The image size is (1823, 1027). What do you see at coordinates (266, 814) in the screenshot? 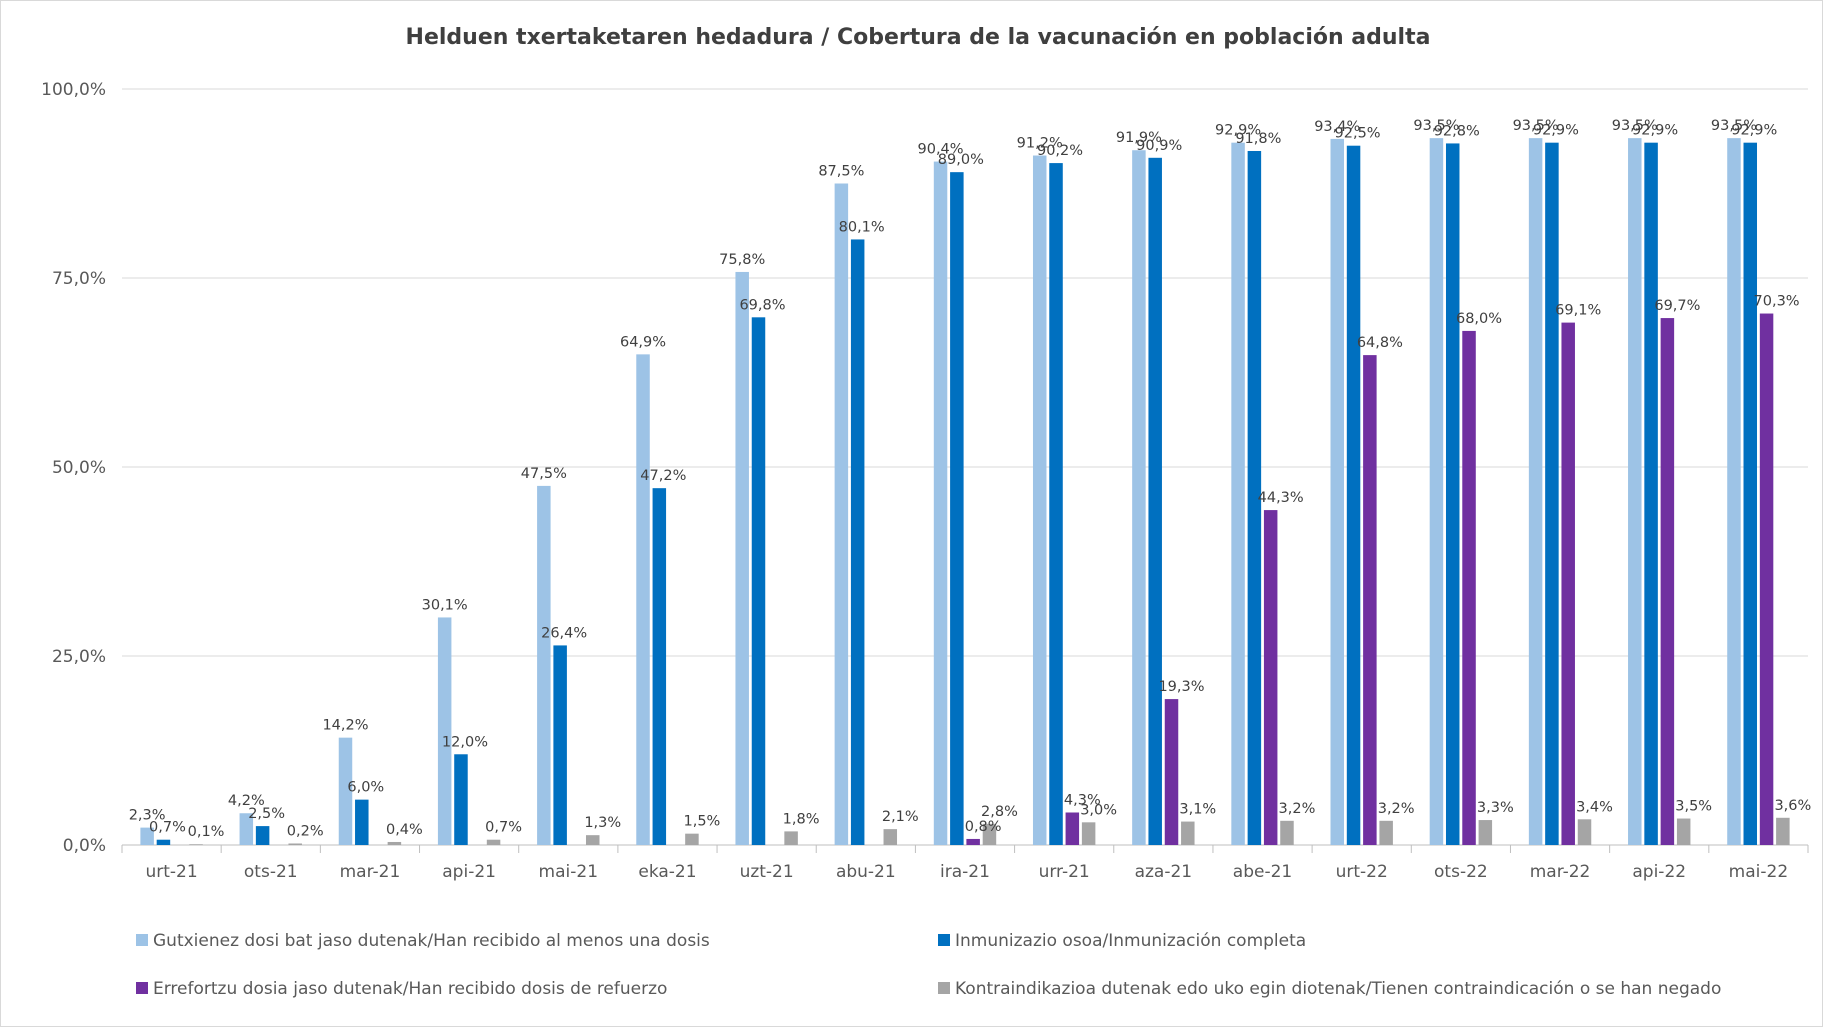
I see `data-label: 2,5%` at bounding box center [266, 814].